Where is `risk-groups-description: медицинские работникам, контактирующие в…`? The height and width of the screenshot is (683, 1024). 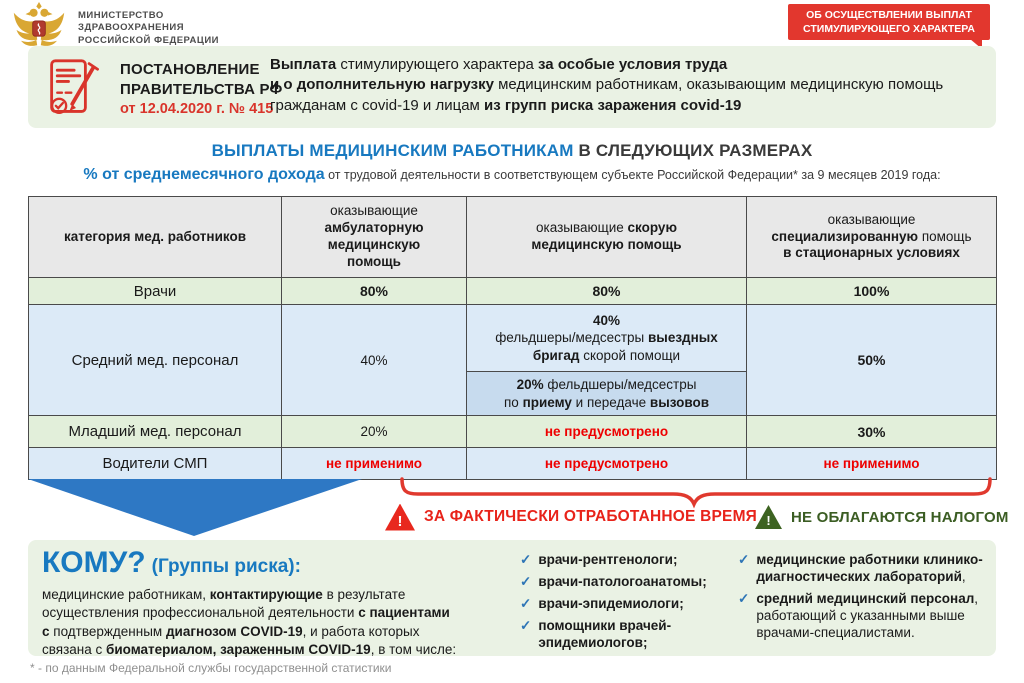 risk-groups-description: медицинские работникам, контактирующие в… is located at coordinates (249, 622).